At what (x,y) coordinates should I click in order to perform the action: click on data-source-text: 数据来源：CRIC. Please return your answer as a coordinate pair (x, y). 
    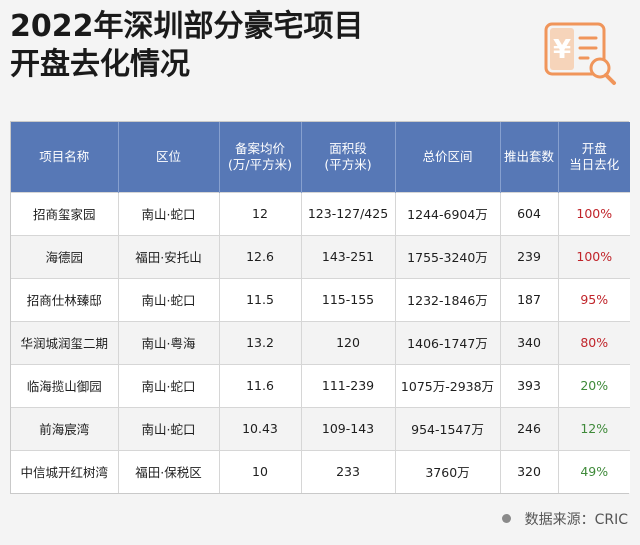
    Looking at the image, I should click on (576, 520).